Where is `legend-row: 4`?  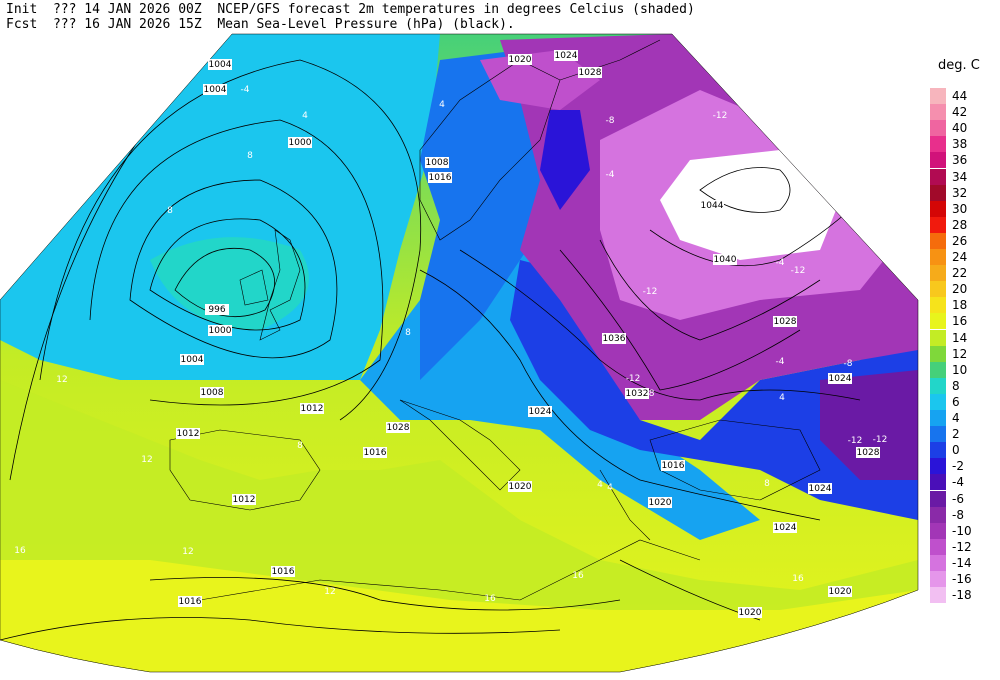 legend-row: 4 is located at coordinates (960, 418).